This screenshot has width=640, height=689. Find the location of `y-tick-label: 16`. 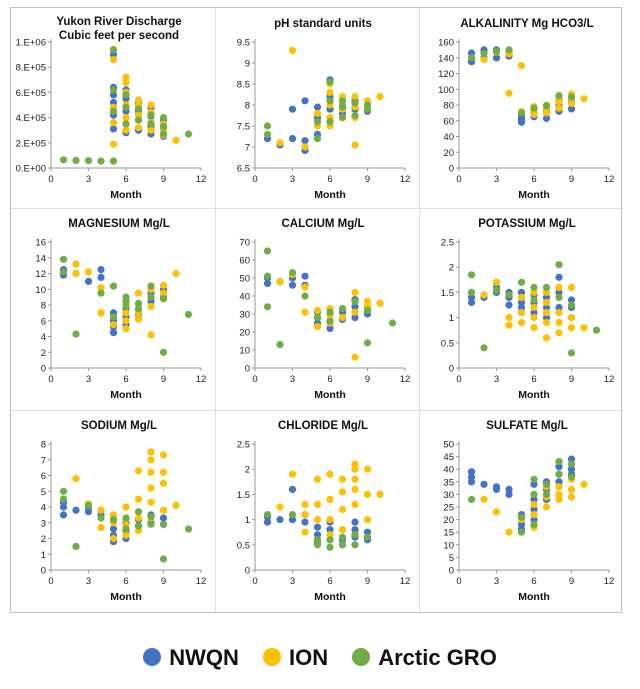

y-tick-label: 16 is located at coordinates (40, 243).